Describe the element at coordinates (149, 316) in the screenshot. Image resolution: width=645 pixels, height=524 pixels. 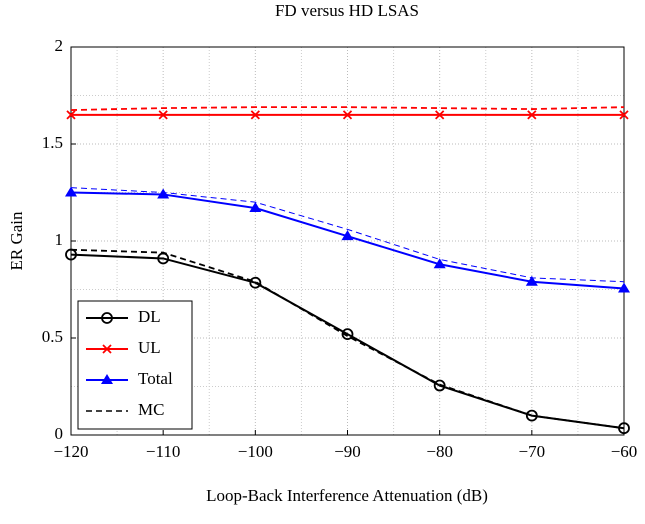
I see `legend-label: DL` at that location.